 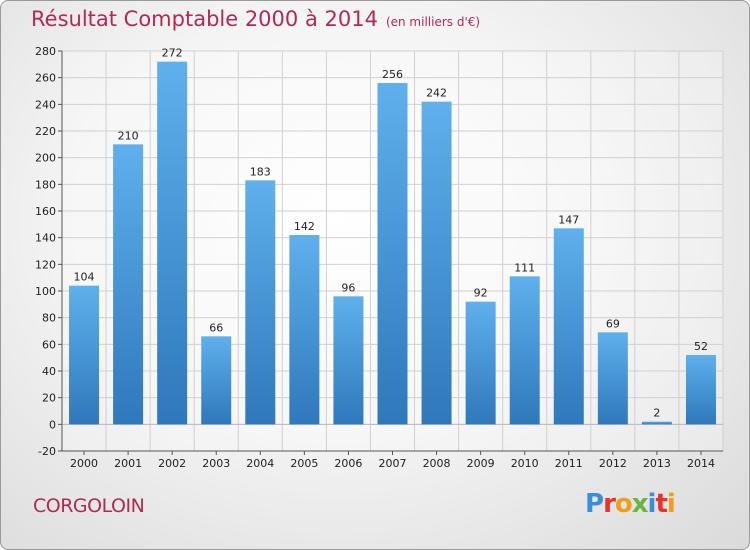 What do you see at coordinates (623, 504) in the screenshot?
I see `logo-letter: o` at bounding box center [623, 504].